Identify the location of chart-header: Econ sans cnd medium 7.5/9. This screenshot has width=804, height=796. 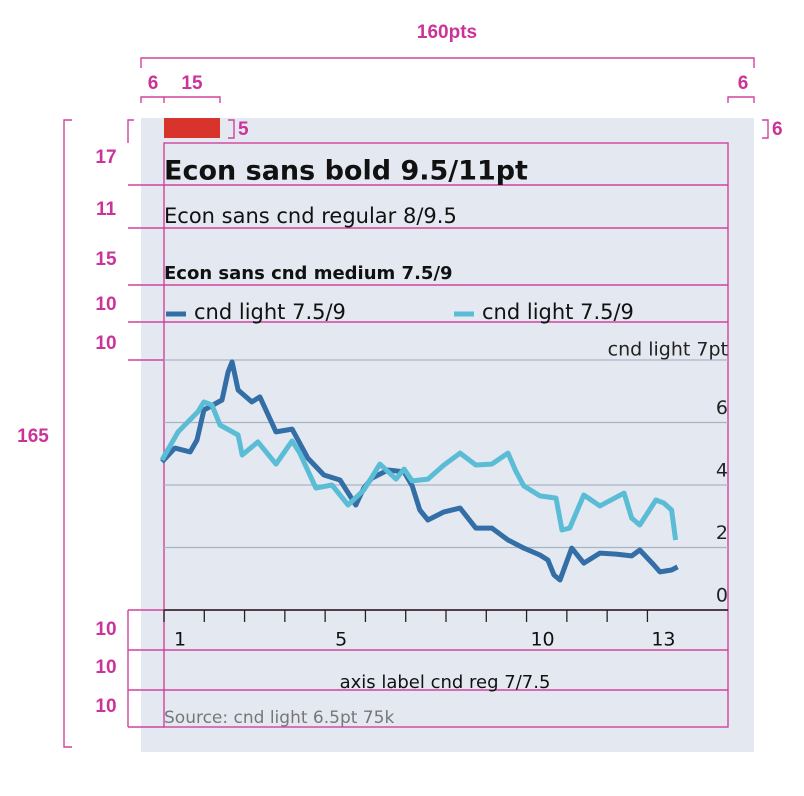
(308, 273).